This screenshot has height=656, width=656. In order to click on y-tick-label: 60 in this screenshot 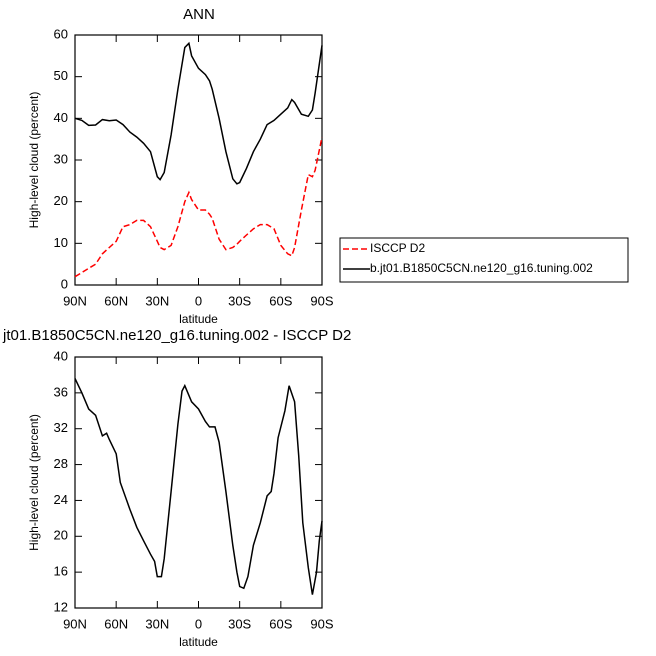, I will do `click(61, 33)`.